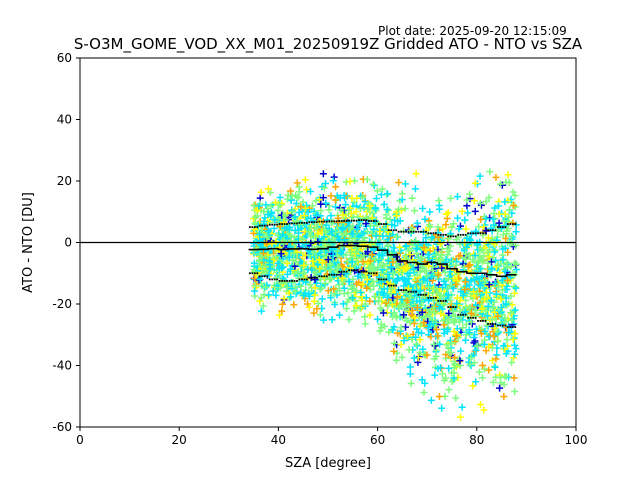 Image resolution: width=640 pixels, height=485 pixels. I want to click on y-tick-label: 20, so click(64, 181).